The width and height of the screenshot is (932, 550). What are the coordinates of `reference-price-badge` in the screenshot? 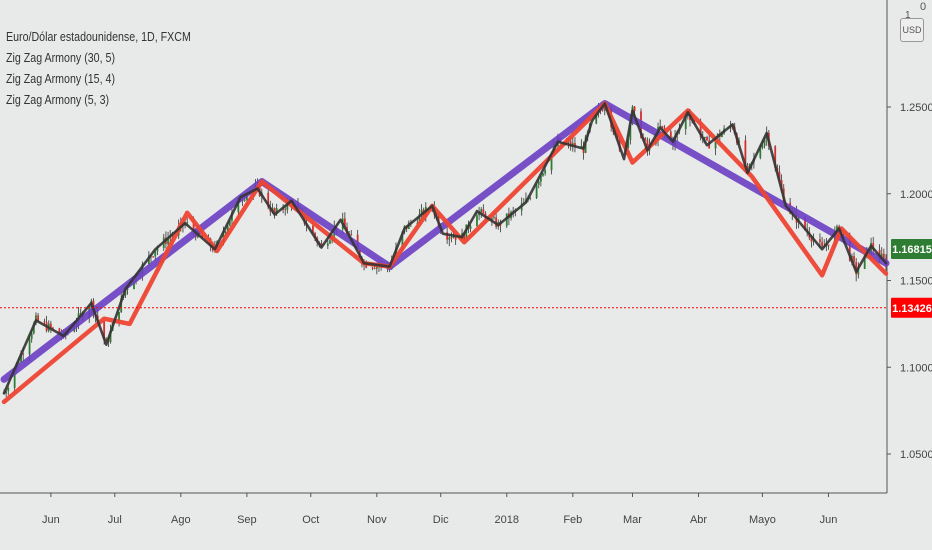 It's located at (911, 307).